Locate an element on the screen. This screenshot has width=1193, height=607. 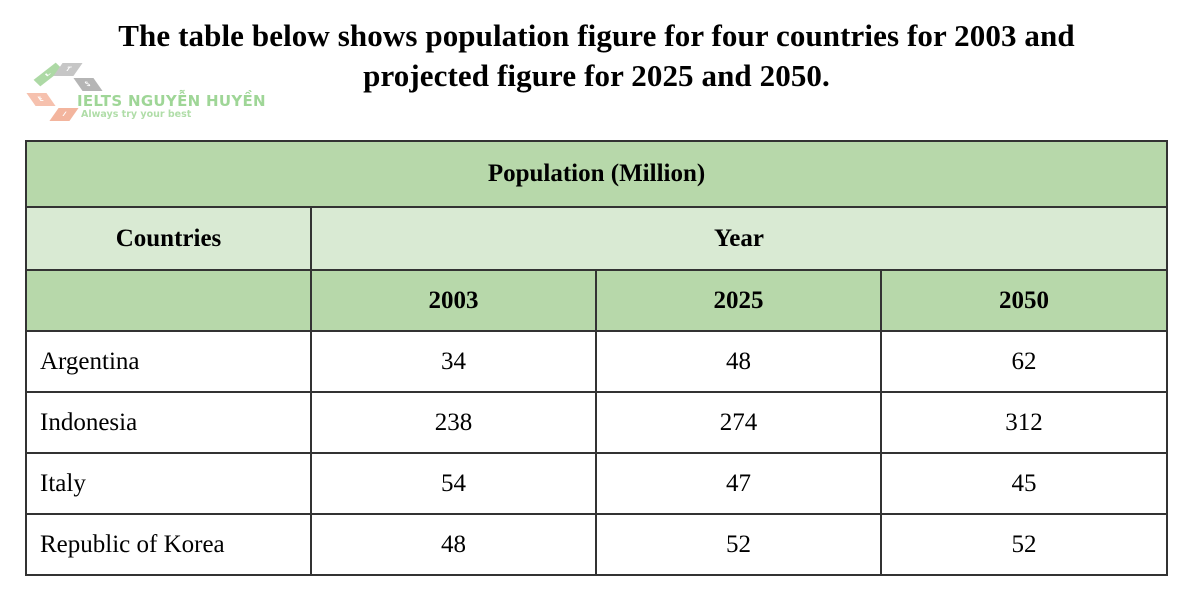
year-header: Year is located at coordinates (739, 238).